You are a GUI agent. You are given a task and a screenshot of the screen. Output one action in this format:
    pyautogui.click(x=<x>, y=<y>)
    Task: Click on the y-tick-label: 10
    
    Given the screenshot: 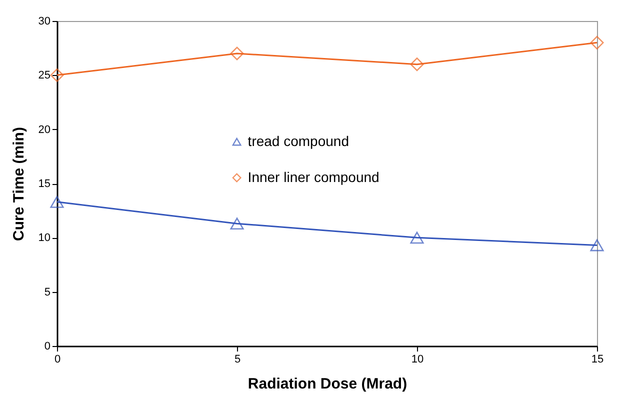 What is the action you would take?
    pyautogui.click(x=44, y=238)
    